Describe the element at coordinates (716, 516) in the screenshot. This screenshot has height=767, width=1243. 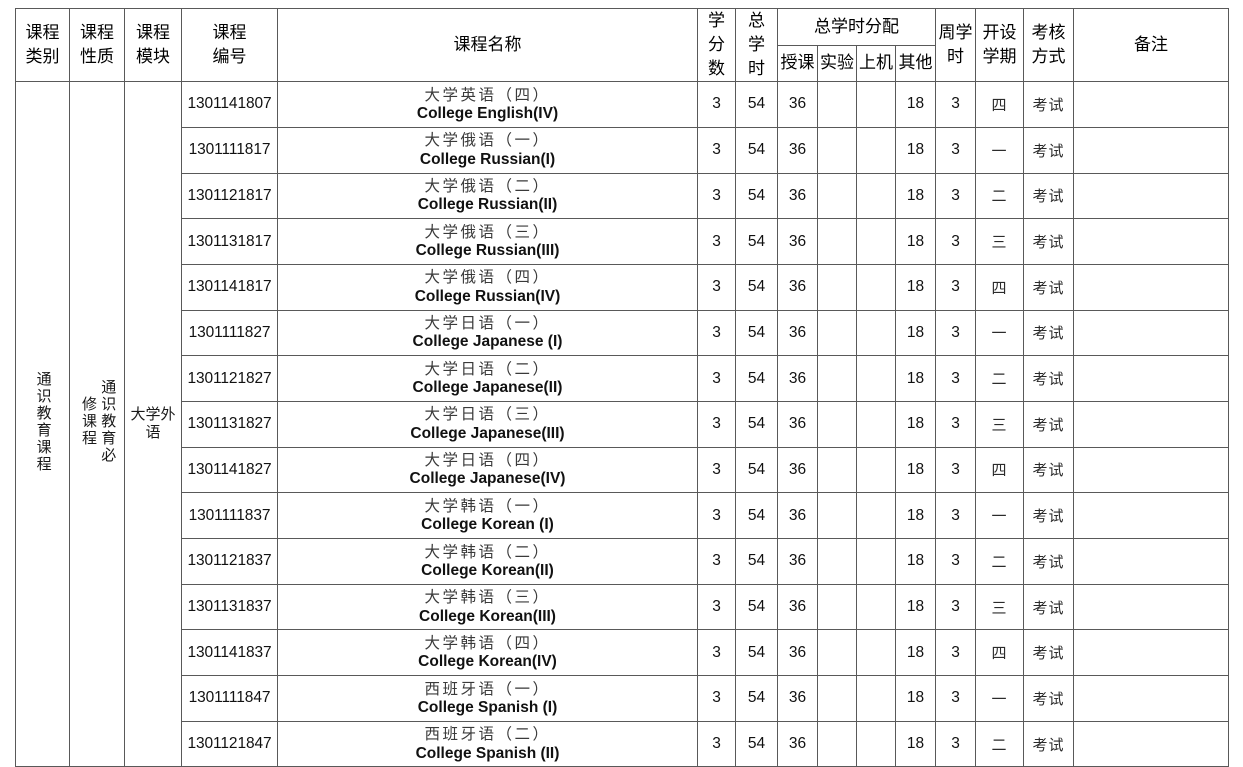
I see `cell-credits: 3` at that location.